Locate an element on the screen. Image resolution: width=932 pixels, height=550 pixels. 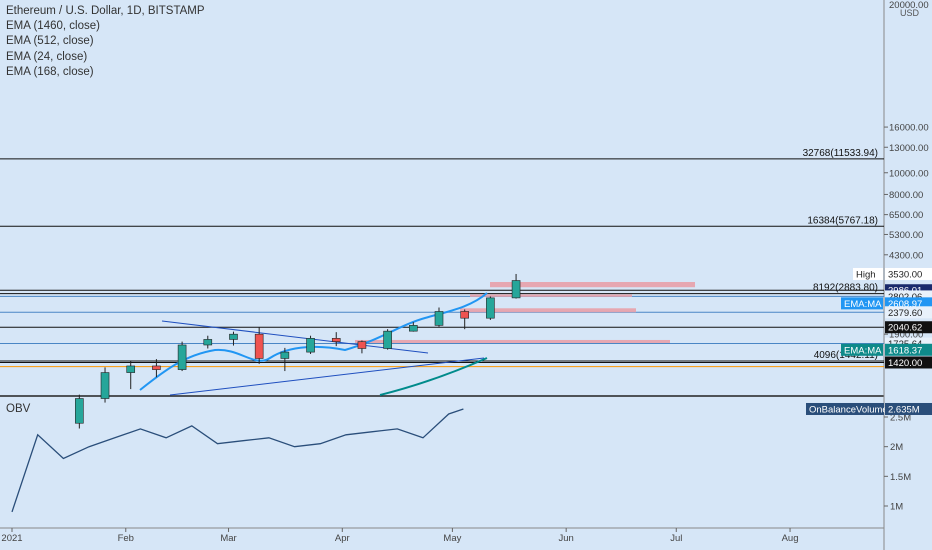
price-tag-label: High is located at coordinates (866, 274).